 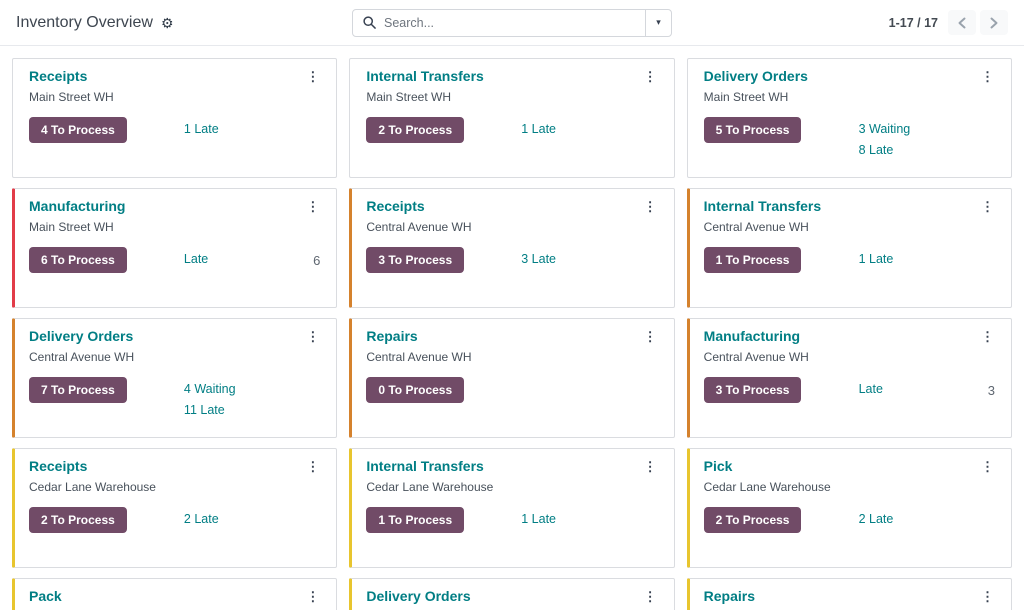 I want to click on card-header: Delivery Orders ⋮, so click(x=512, y=597).